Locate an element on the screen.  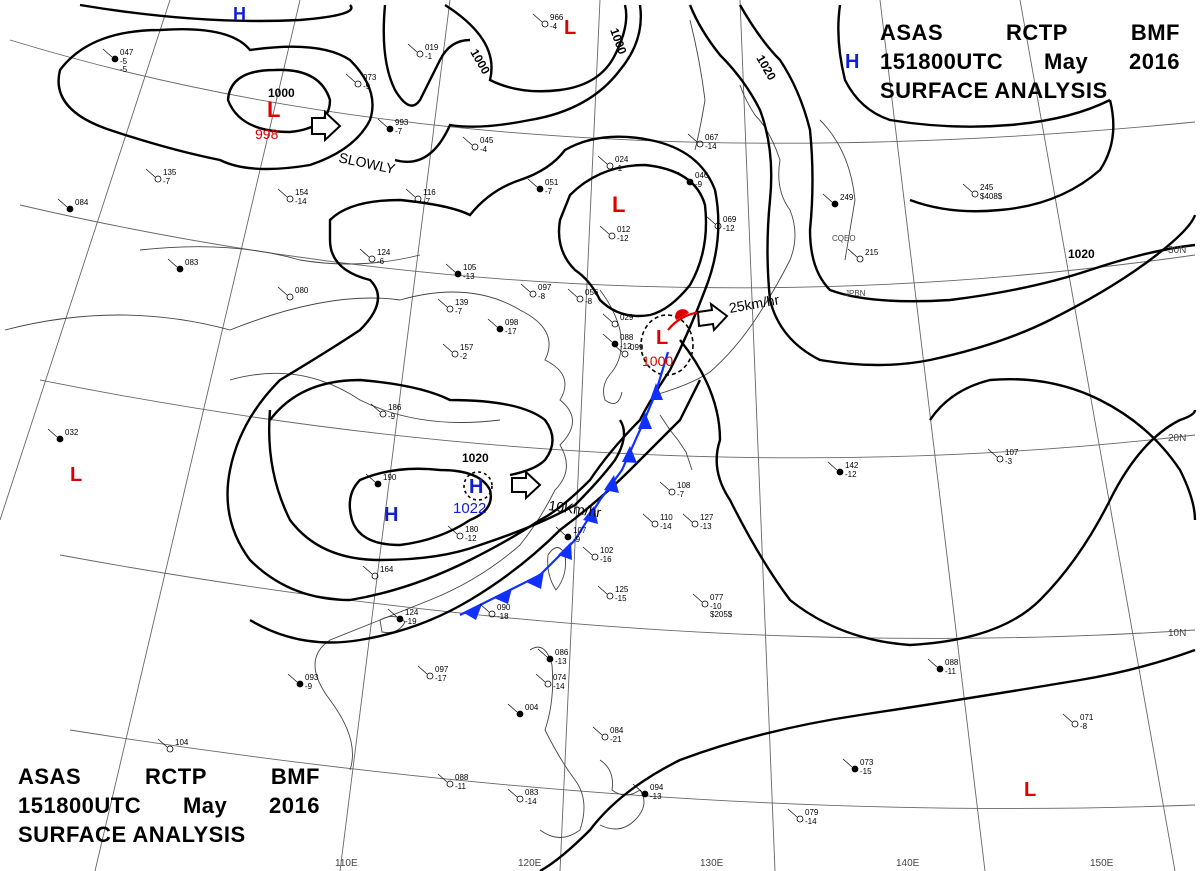
lat-label: 30N is located at coordinates (1177, 250).